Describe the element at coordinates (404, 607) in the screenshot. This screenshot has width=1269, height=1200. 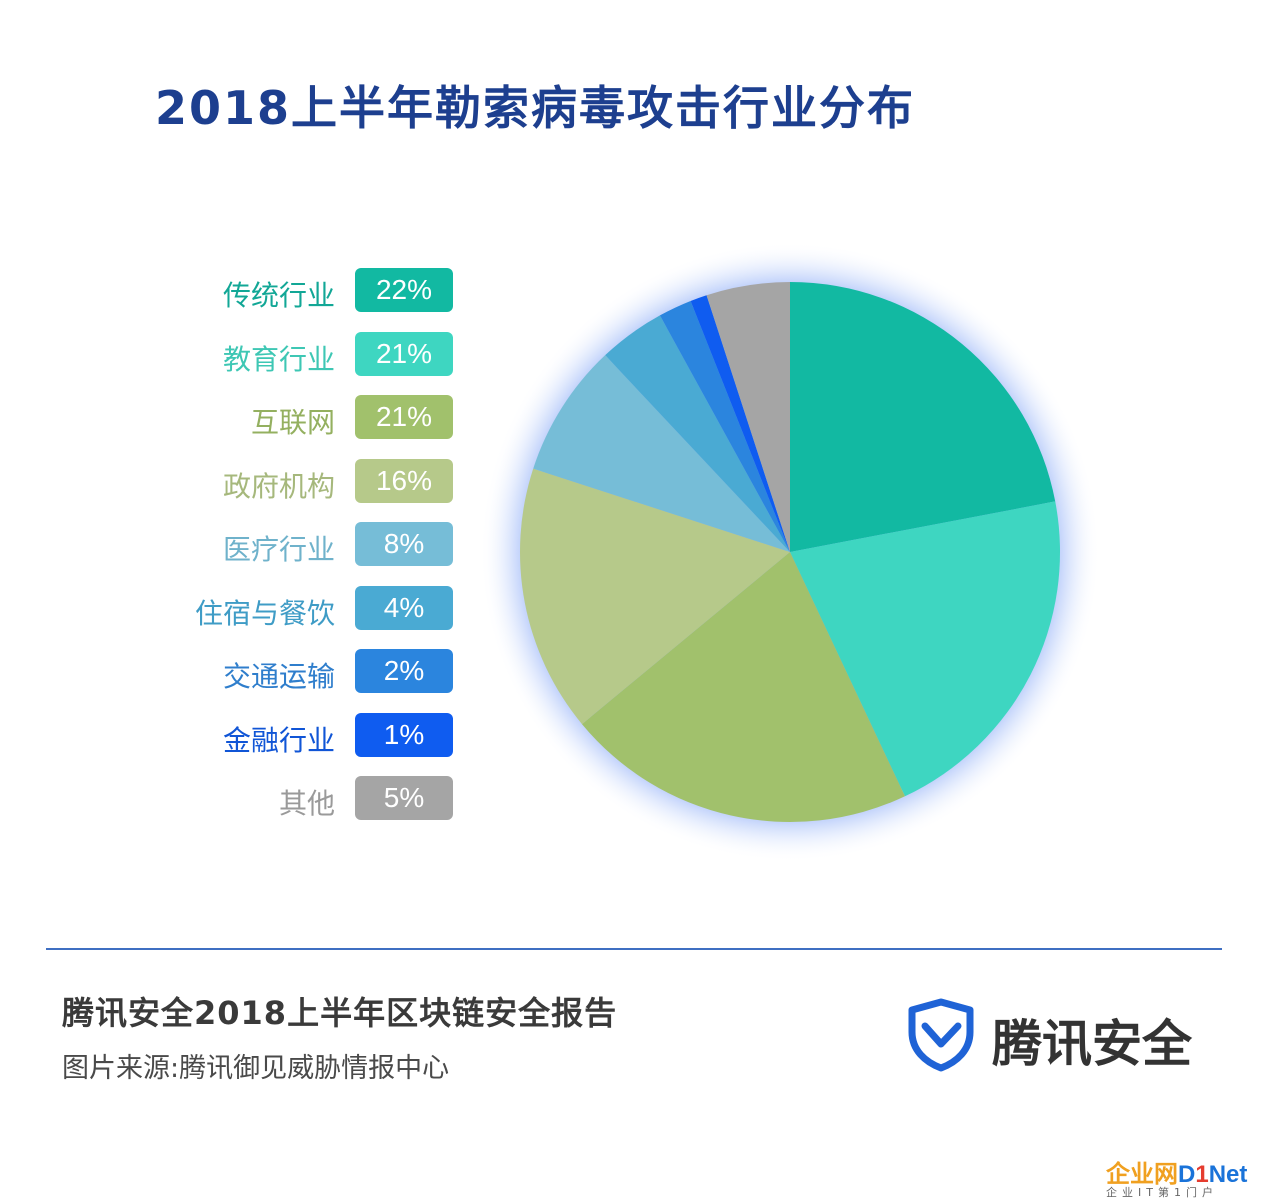
I see `legend-value-badge: 4%` at that location.